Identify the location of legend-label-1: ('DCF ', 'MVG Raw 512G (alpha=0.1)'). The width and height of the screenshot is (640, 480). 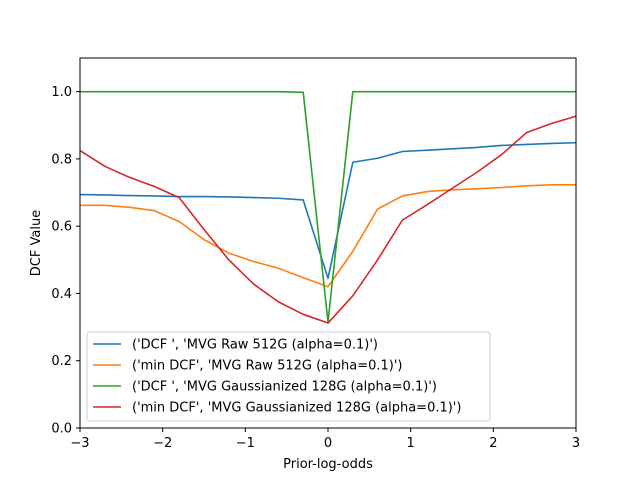
(255, 345).